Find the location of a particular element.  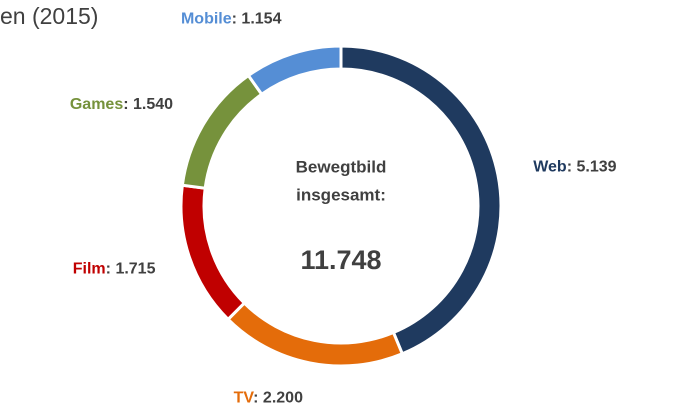

center-text: insgesamt: is located at coordinates (341, 194).